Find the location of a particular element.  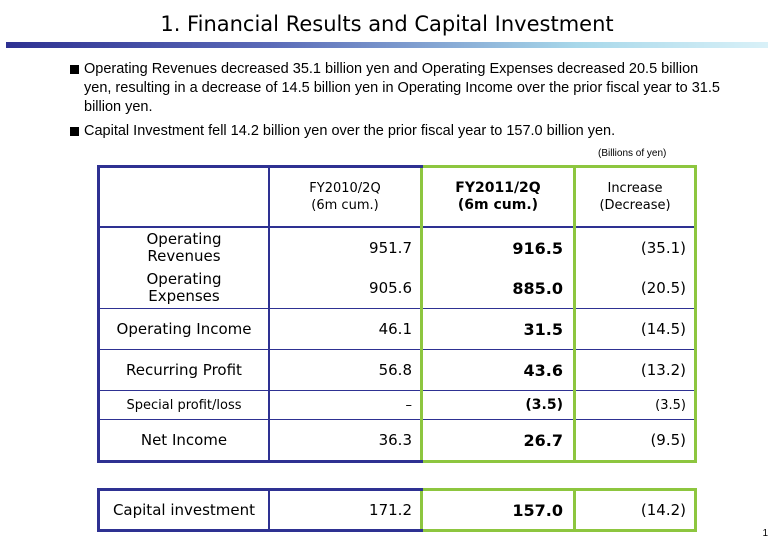

header-text: Increase is located at coordinates (635, 188).